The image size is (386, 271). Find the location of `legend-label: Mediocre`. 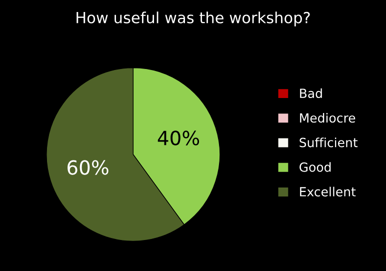

legend-label: Mediocre is located at coordinates (328, 117).